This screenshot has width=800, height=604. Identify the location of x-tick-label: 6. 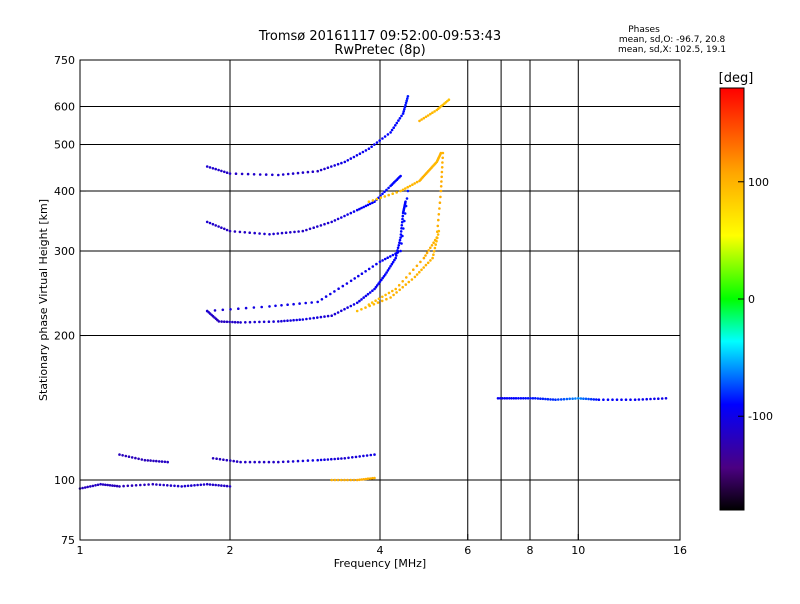
(467, 550).